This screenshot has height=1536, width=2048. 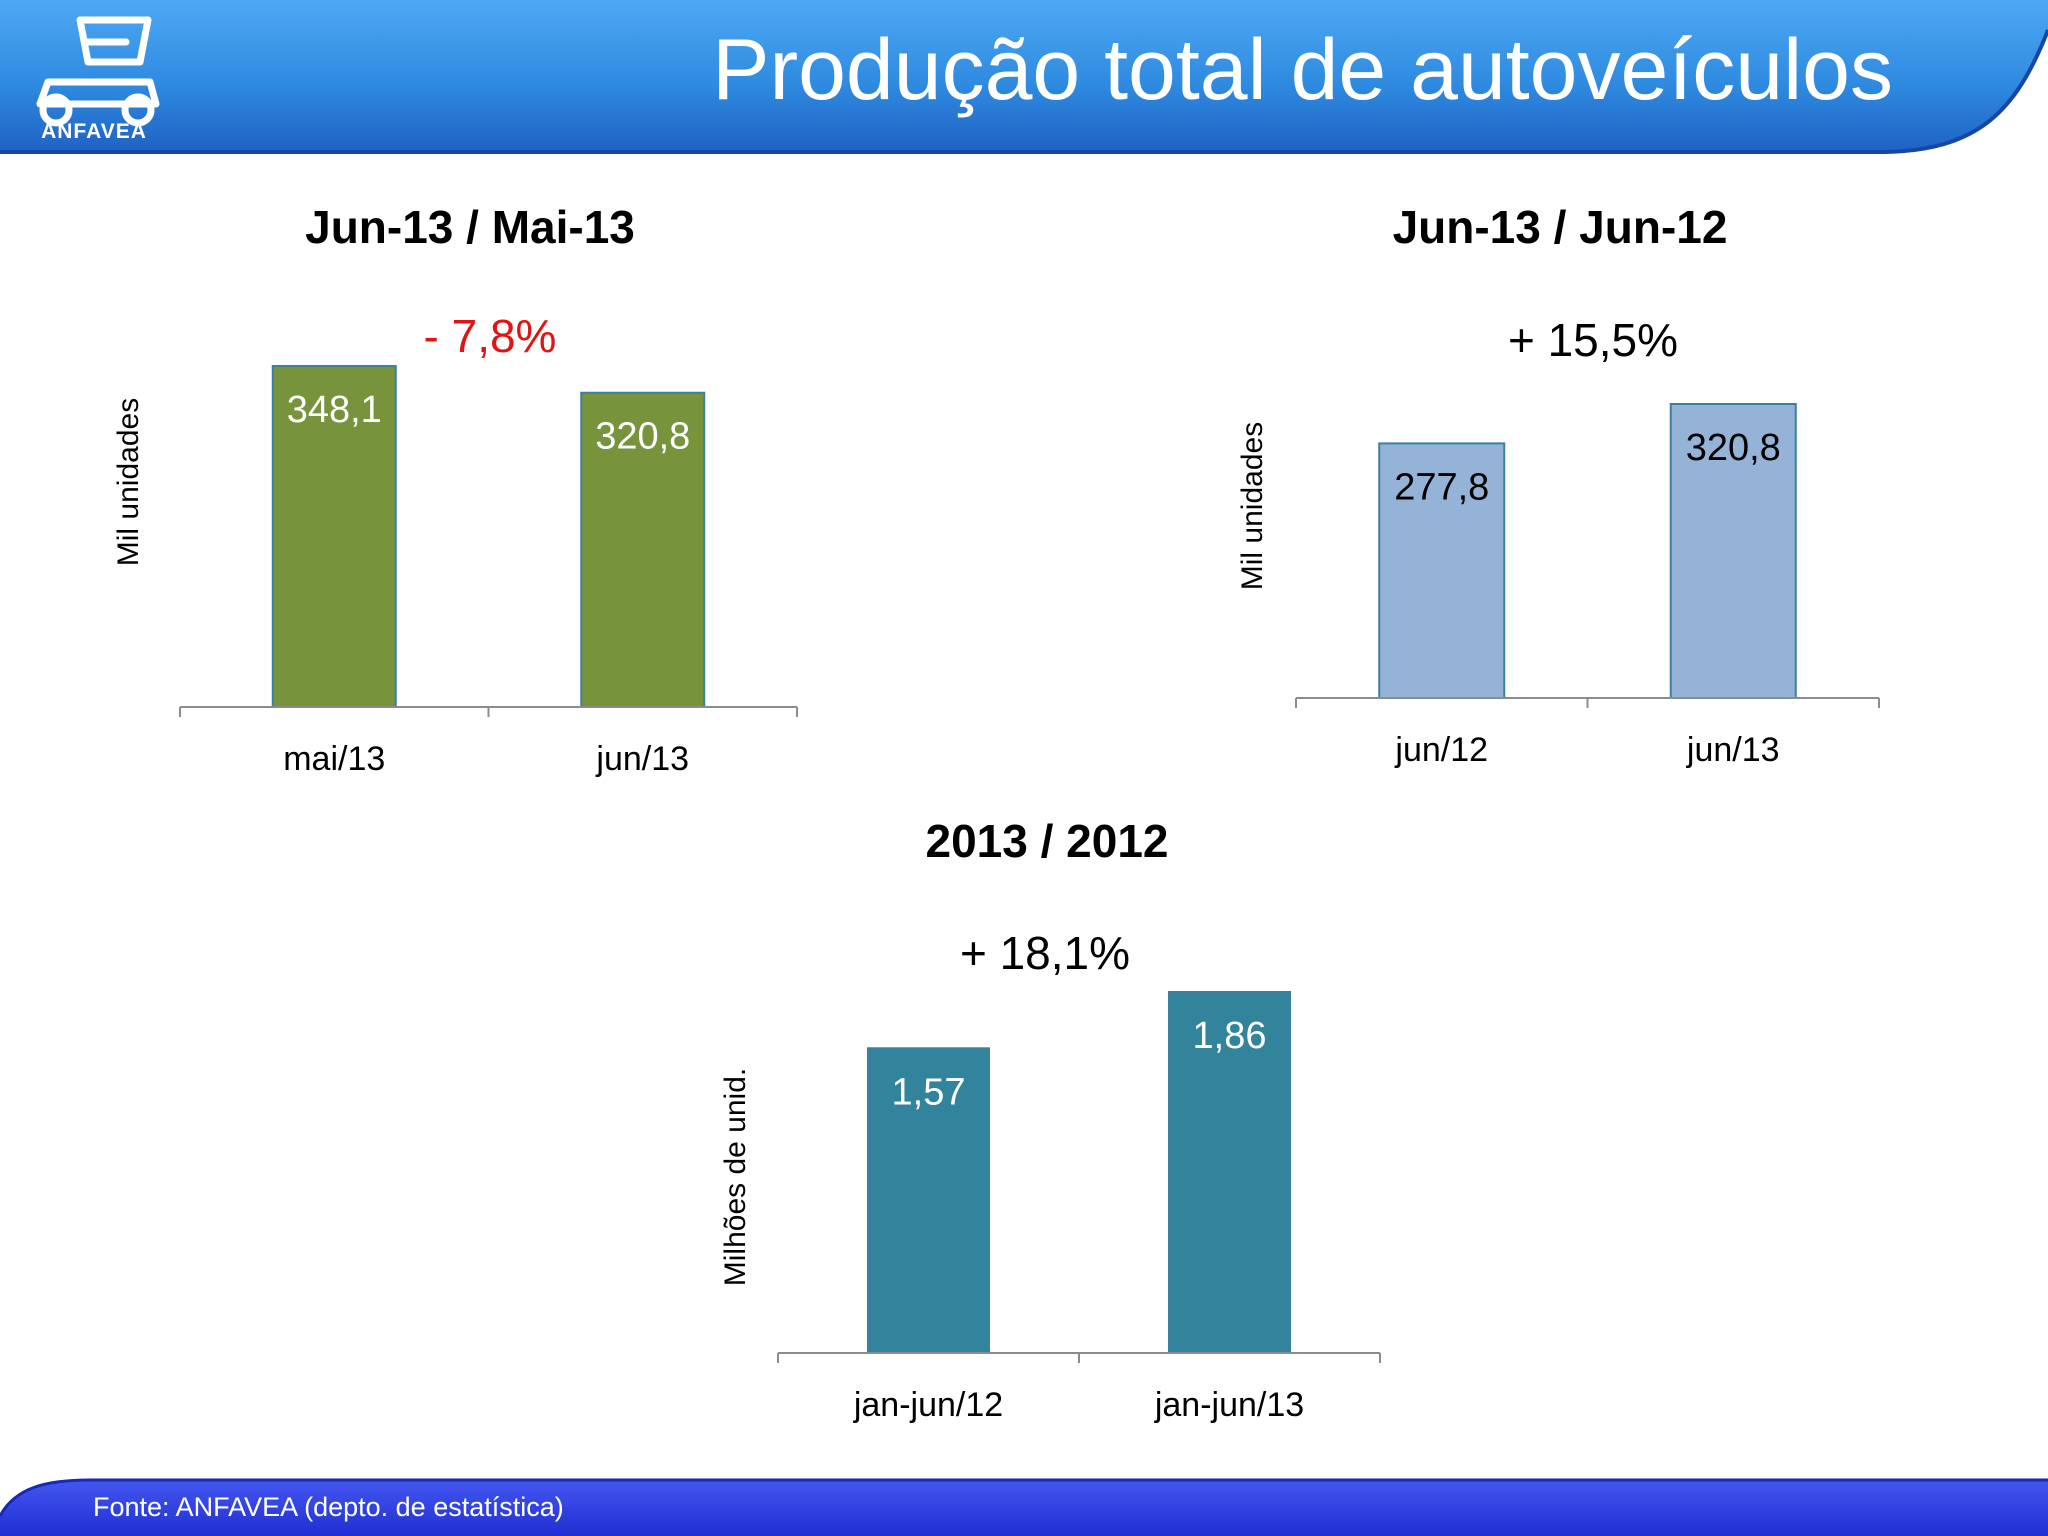 I want to click on data-label: 277,8, so click(x=1441, y=487).